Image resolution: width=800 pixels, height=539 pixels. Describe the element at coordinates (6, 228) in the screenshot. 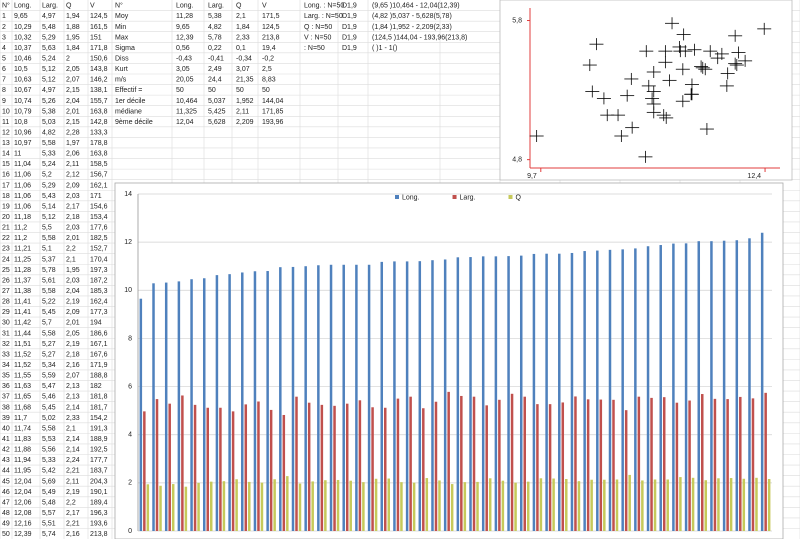

I see `cell: 21` at that location.